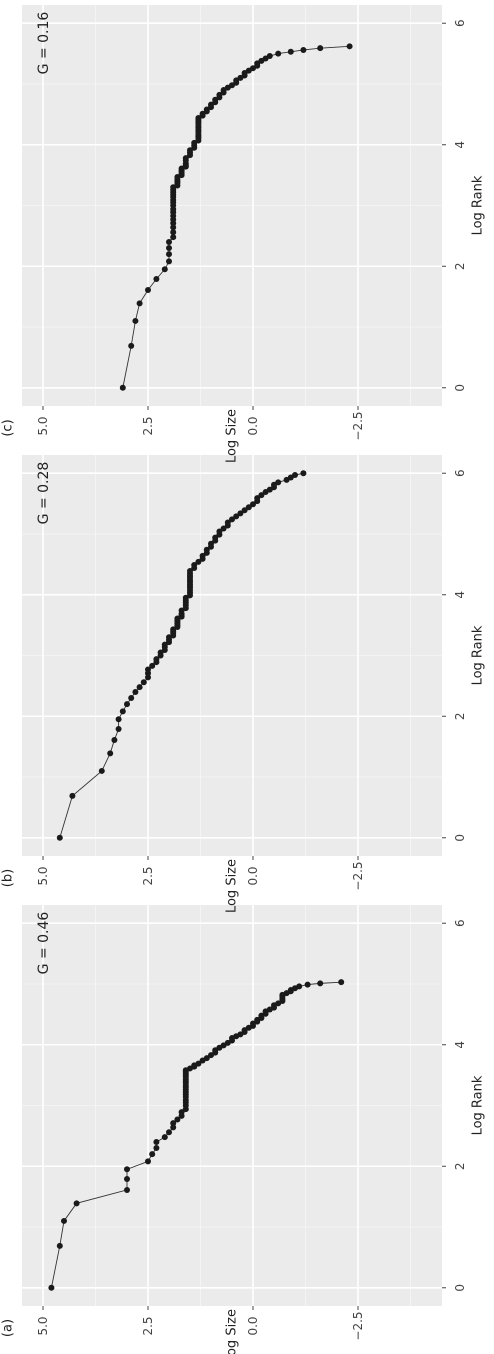 The width and height of the screenshot is (494, 1354). Describe the element at coordinates (8, 1328) in the screenshot. I see `panel-label: (a)` at that location.